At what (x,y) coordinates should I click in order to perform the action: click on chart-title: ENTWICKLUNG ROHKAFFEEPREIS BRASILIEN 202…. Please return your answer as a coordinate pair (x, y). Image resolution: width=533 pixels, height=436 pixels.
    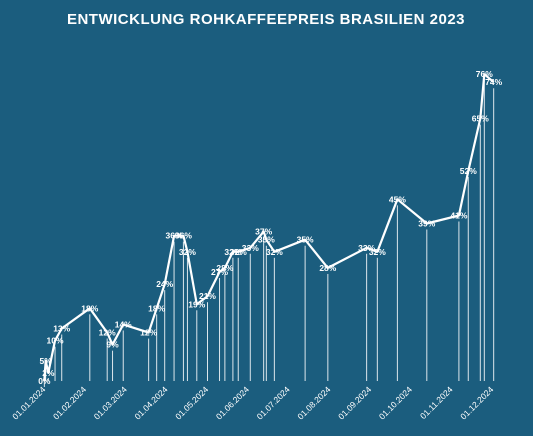
    Looking at the image, I should click on (266, 19).